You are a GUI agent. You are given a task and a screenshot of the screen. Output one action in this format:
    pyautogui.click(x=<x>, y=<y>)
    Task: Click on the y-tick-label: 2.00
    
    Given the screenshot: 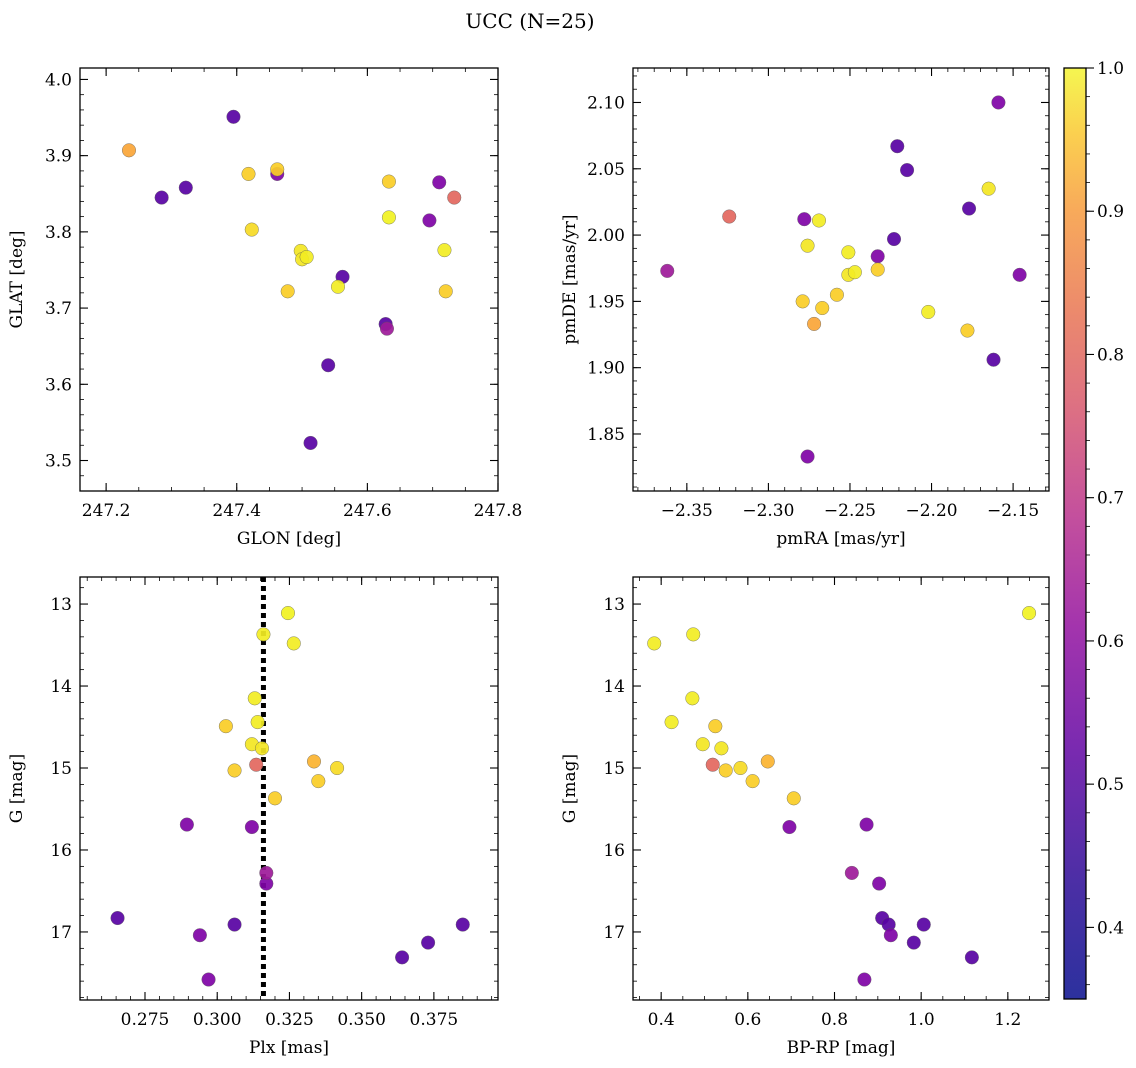 What is the action you would take?
    pyautogui.click(x=606, y=236)
    